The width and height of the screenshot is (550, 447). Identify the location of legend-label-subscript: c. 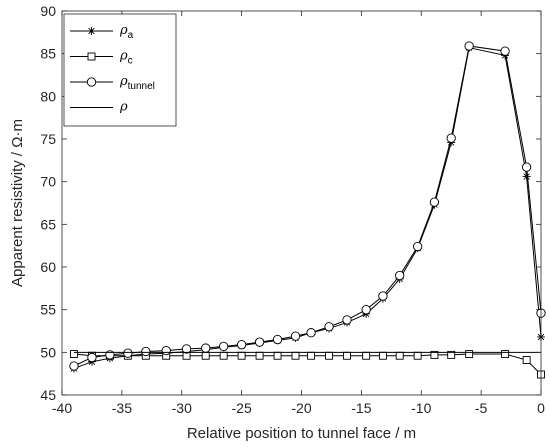
(130, 61).